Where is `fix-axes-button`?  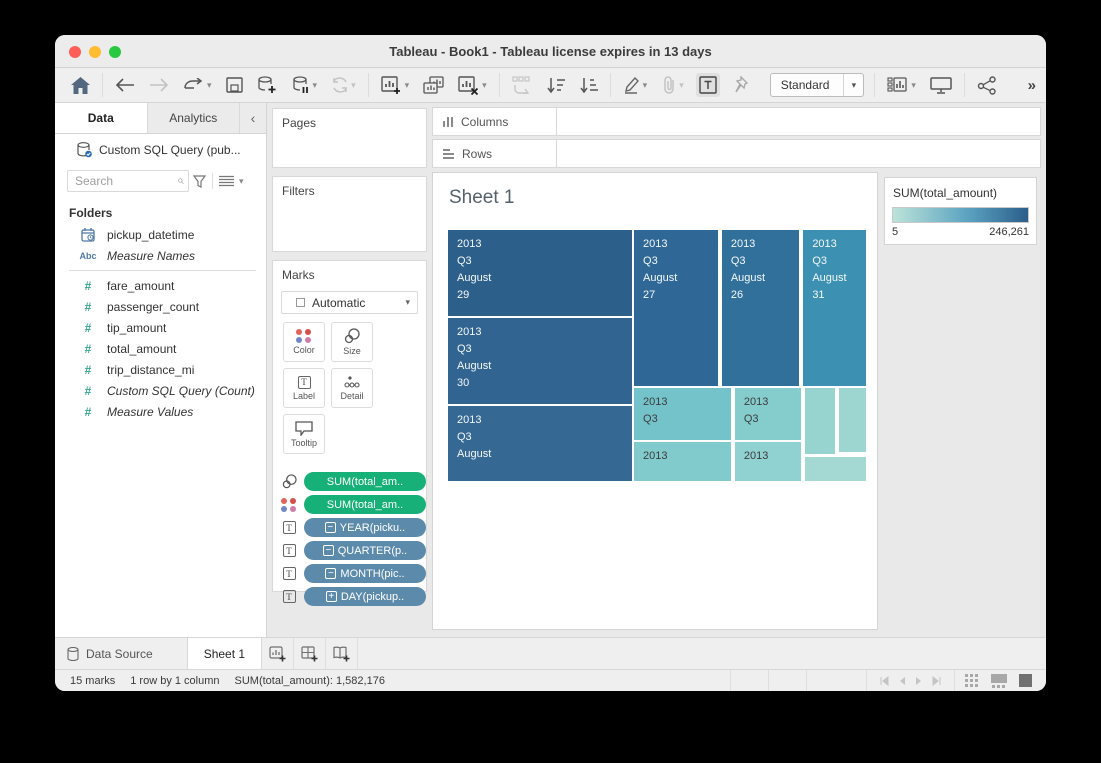
fix-axes-button is located at coordinates (740, 85).